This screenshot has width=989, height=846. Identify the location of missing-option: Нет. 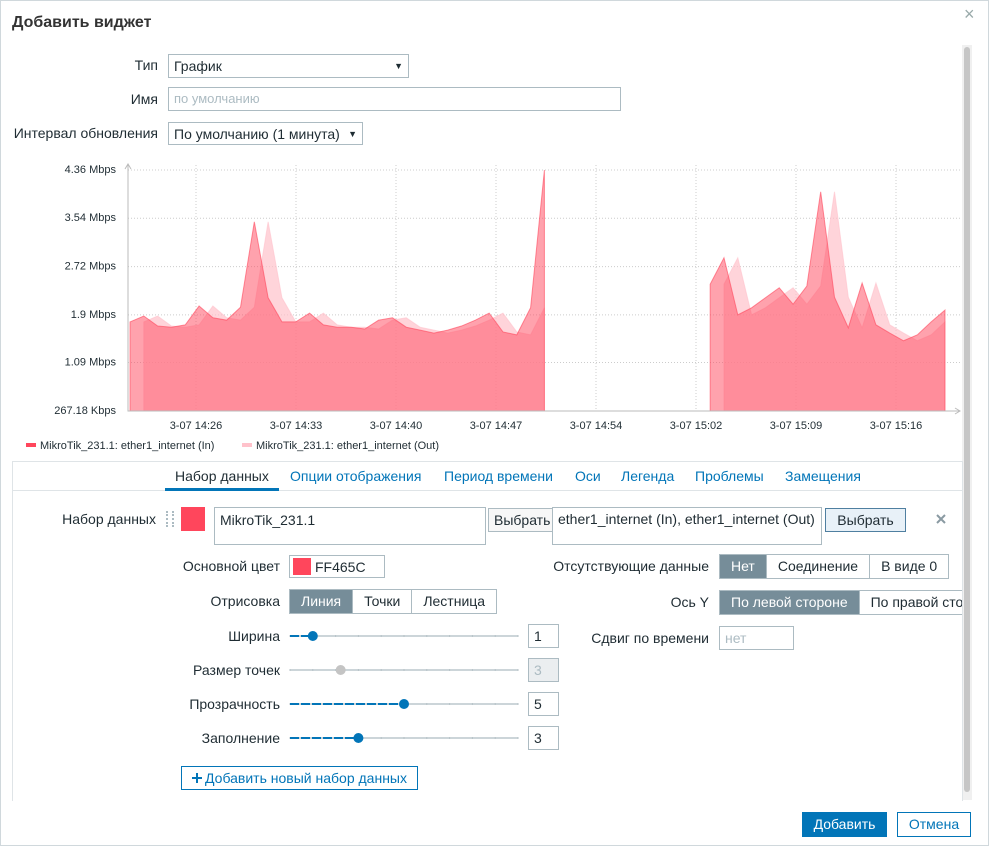
(743, 566).